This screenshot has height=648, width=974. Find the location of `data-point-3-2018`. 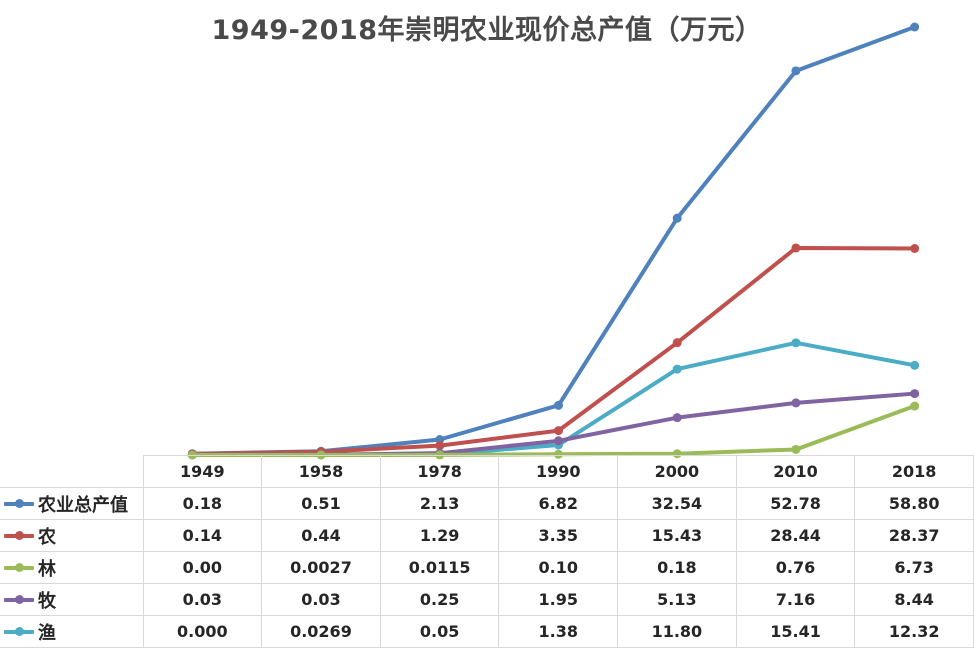

data-point-3-2018 is located at coordinates (915, 394).